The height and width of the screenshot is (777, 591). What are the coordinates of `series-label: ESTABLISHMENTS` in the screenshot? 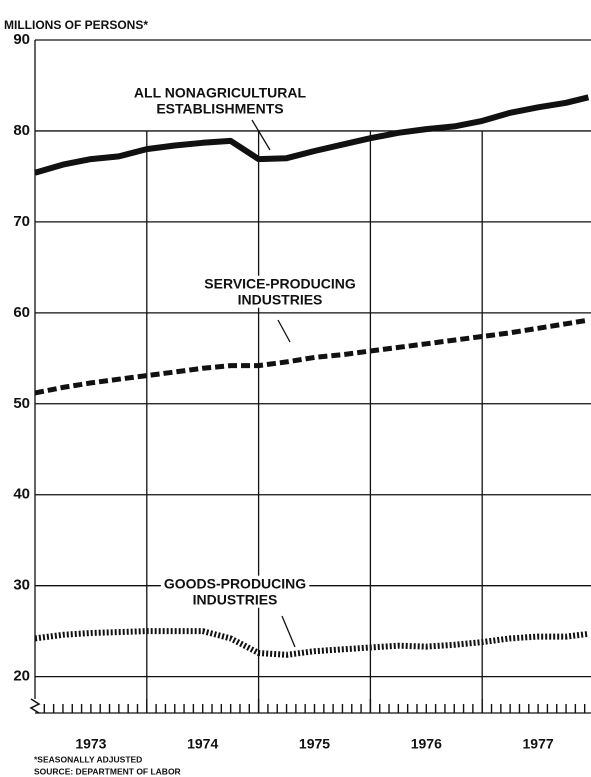 It's located at (219, 109).